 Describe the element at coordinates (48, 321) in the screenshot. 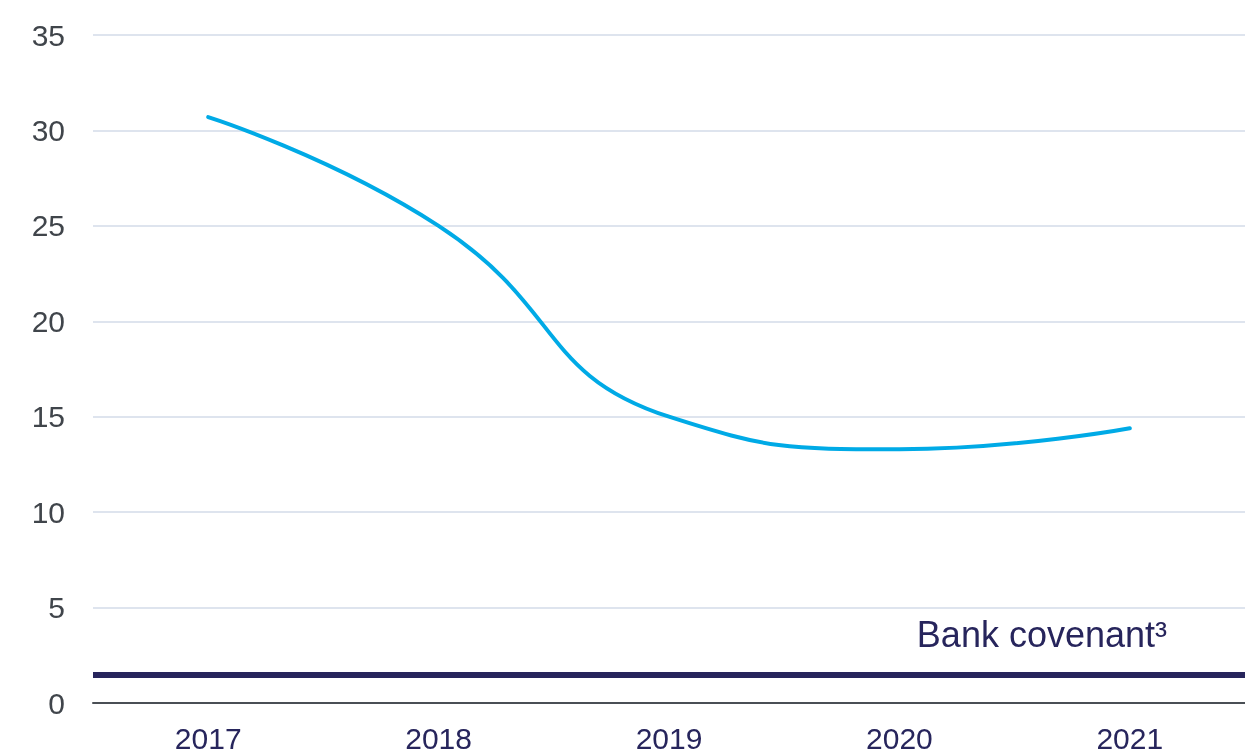

I see `y-tick-label: 20` at that location.